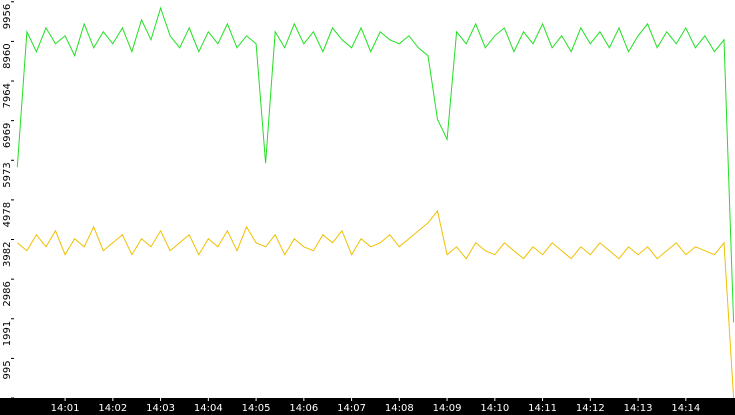 The image size is (735, 415). Describe the element at coordinates (542, 408) in the screenshot. I see `x-tick-label: 14:11` at that location.